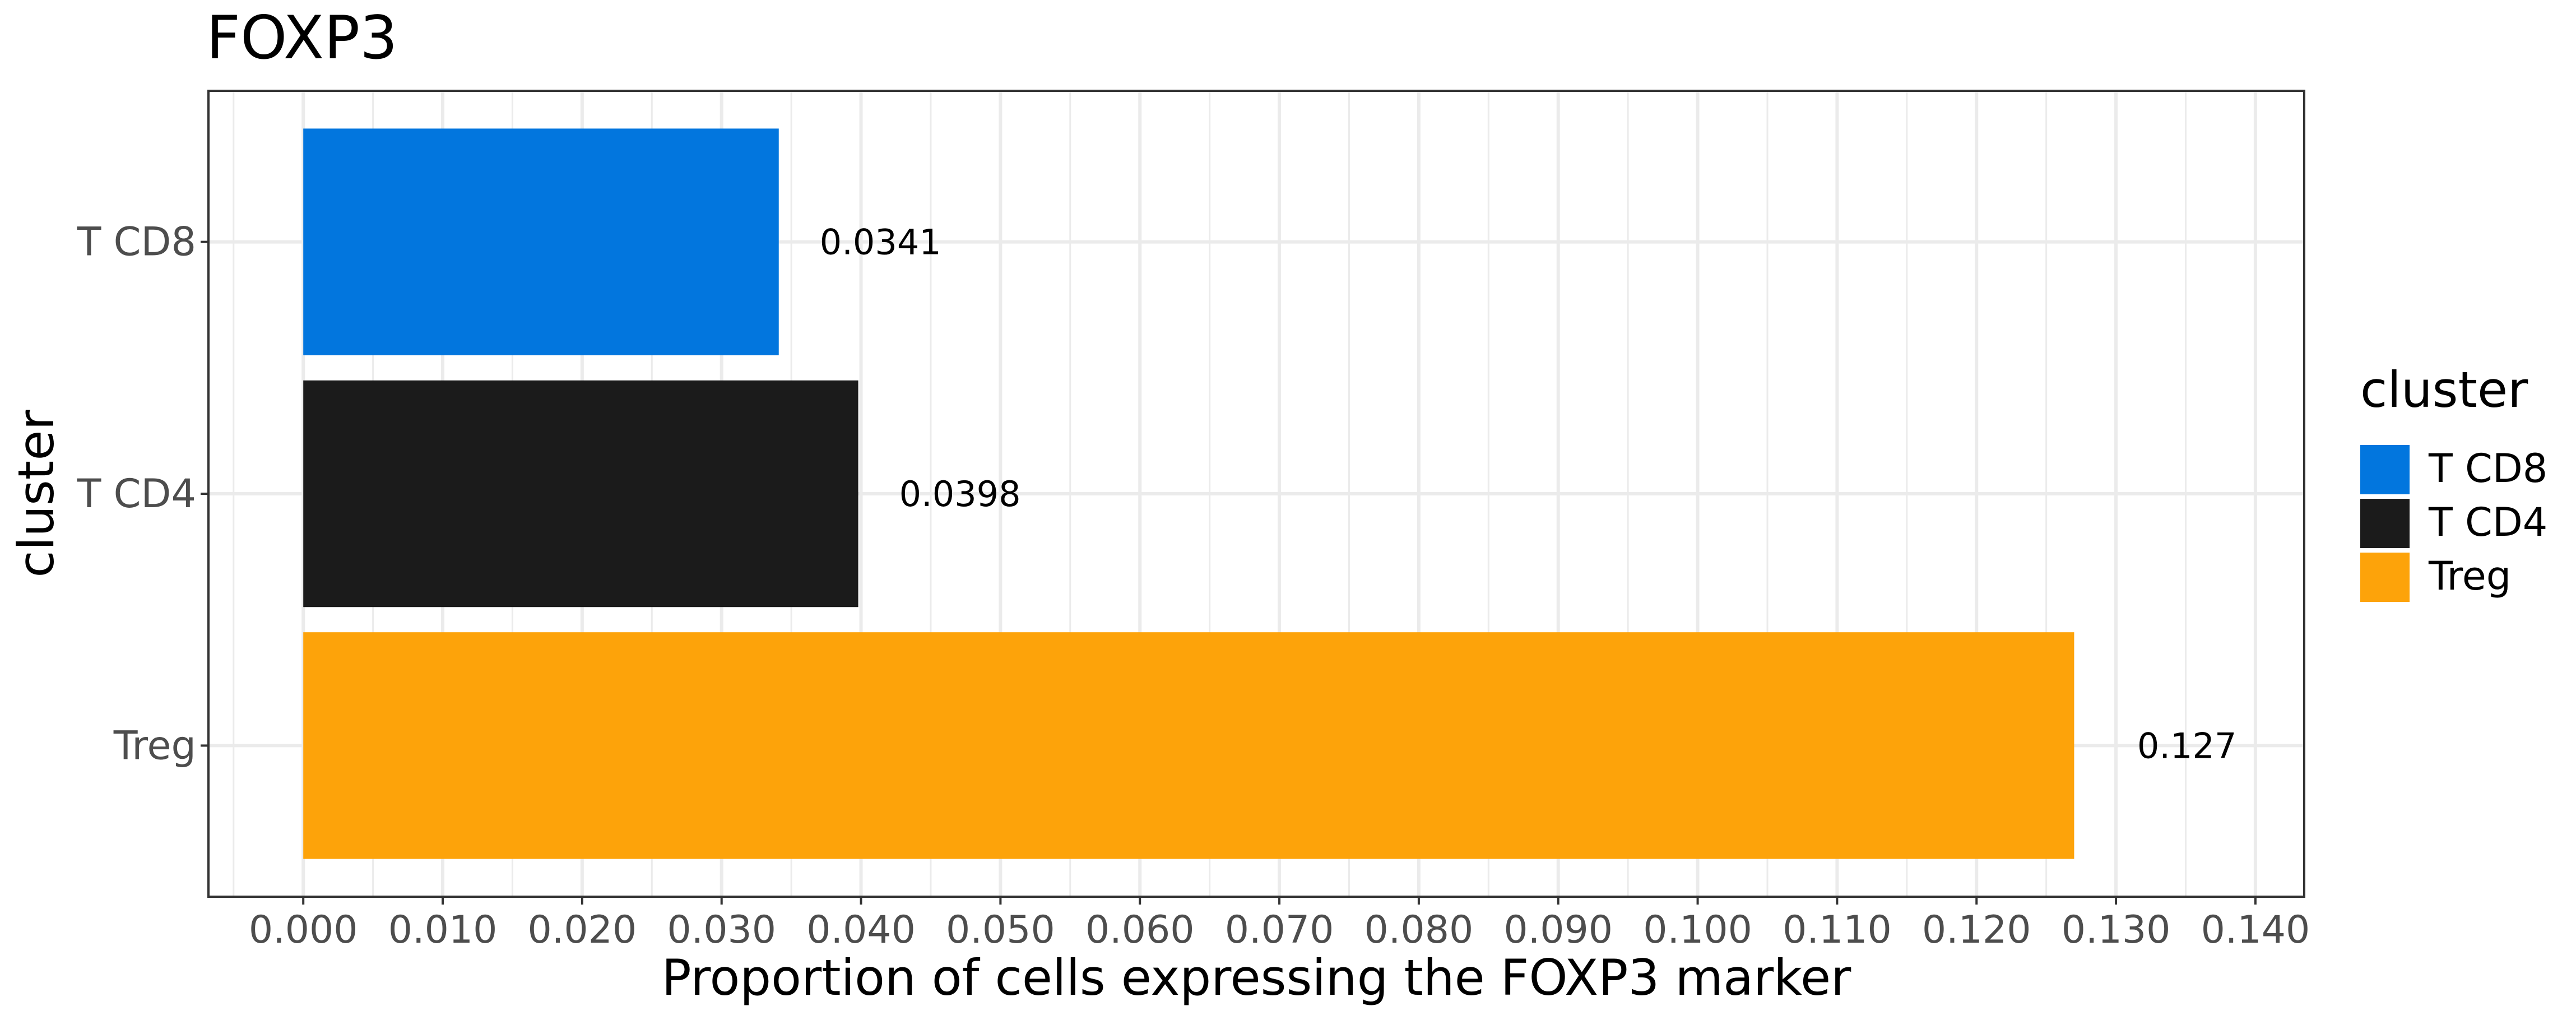  What do you see at coordinates (580, 494) in the screenshot?
I see `bar-t-cd4` at bounding box center [580, 494].